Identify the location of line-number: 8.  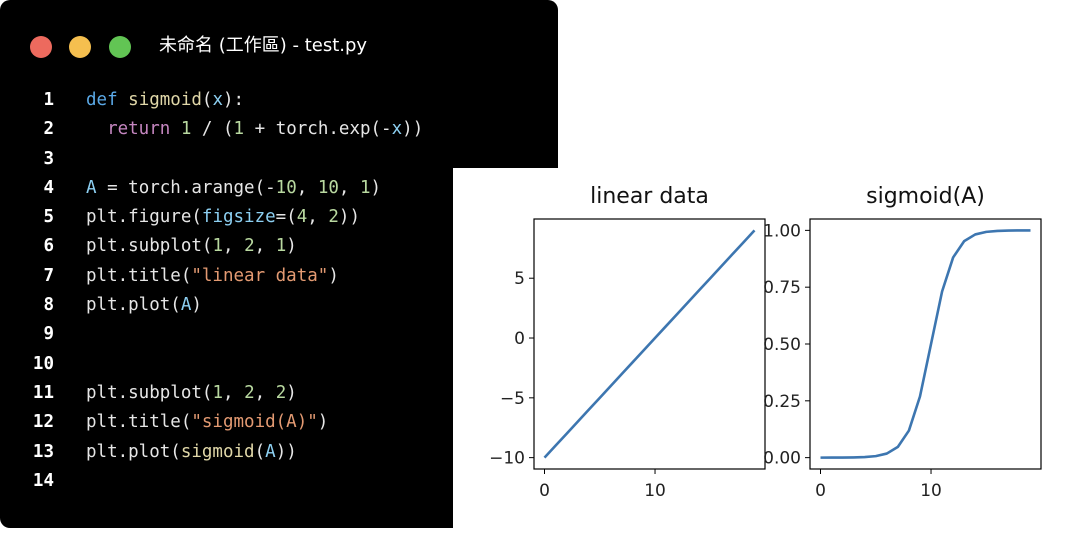
(48, 305).